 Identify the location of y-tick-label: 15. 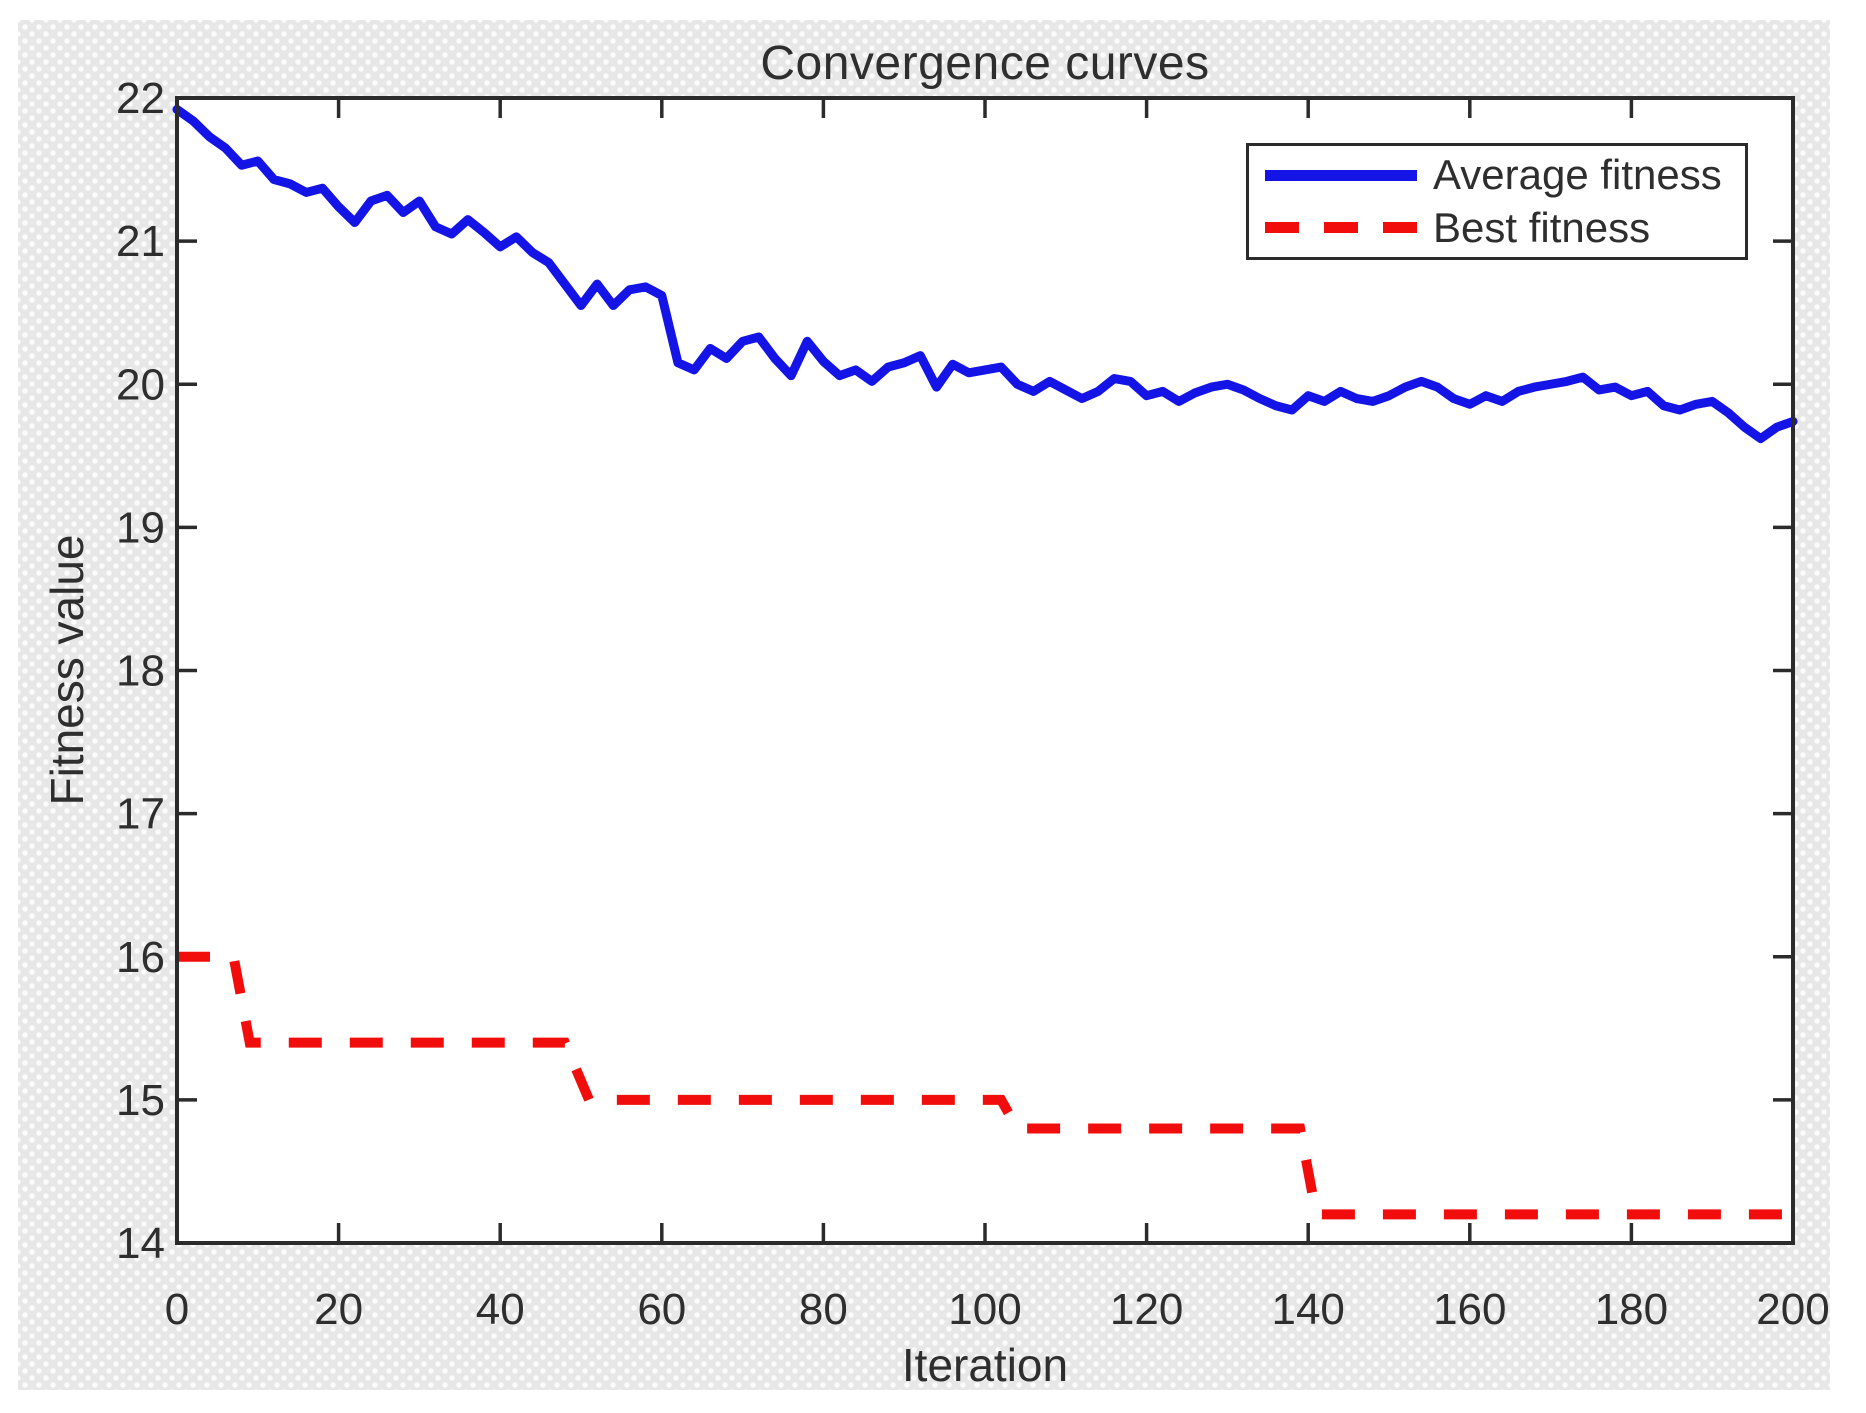
(140, 1100).